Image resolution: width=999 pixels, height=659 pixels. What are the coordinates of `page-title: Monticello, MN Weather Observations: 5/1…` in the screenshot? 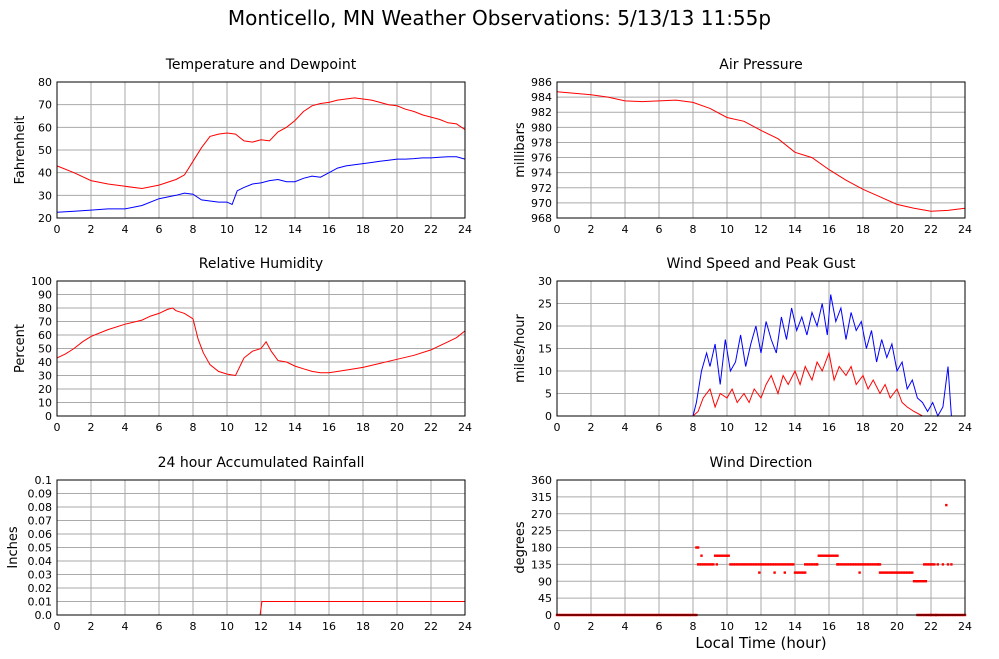 It's located at (499, 18).